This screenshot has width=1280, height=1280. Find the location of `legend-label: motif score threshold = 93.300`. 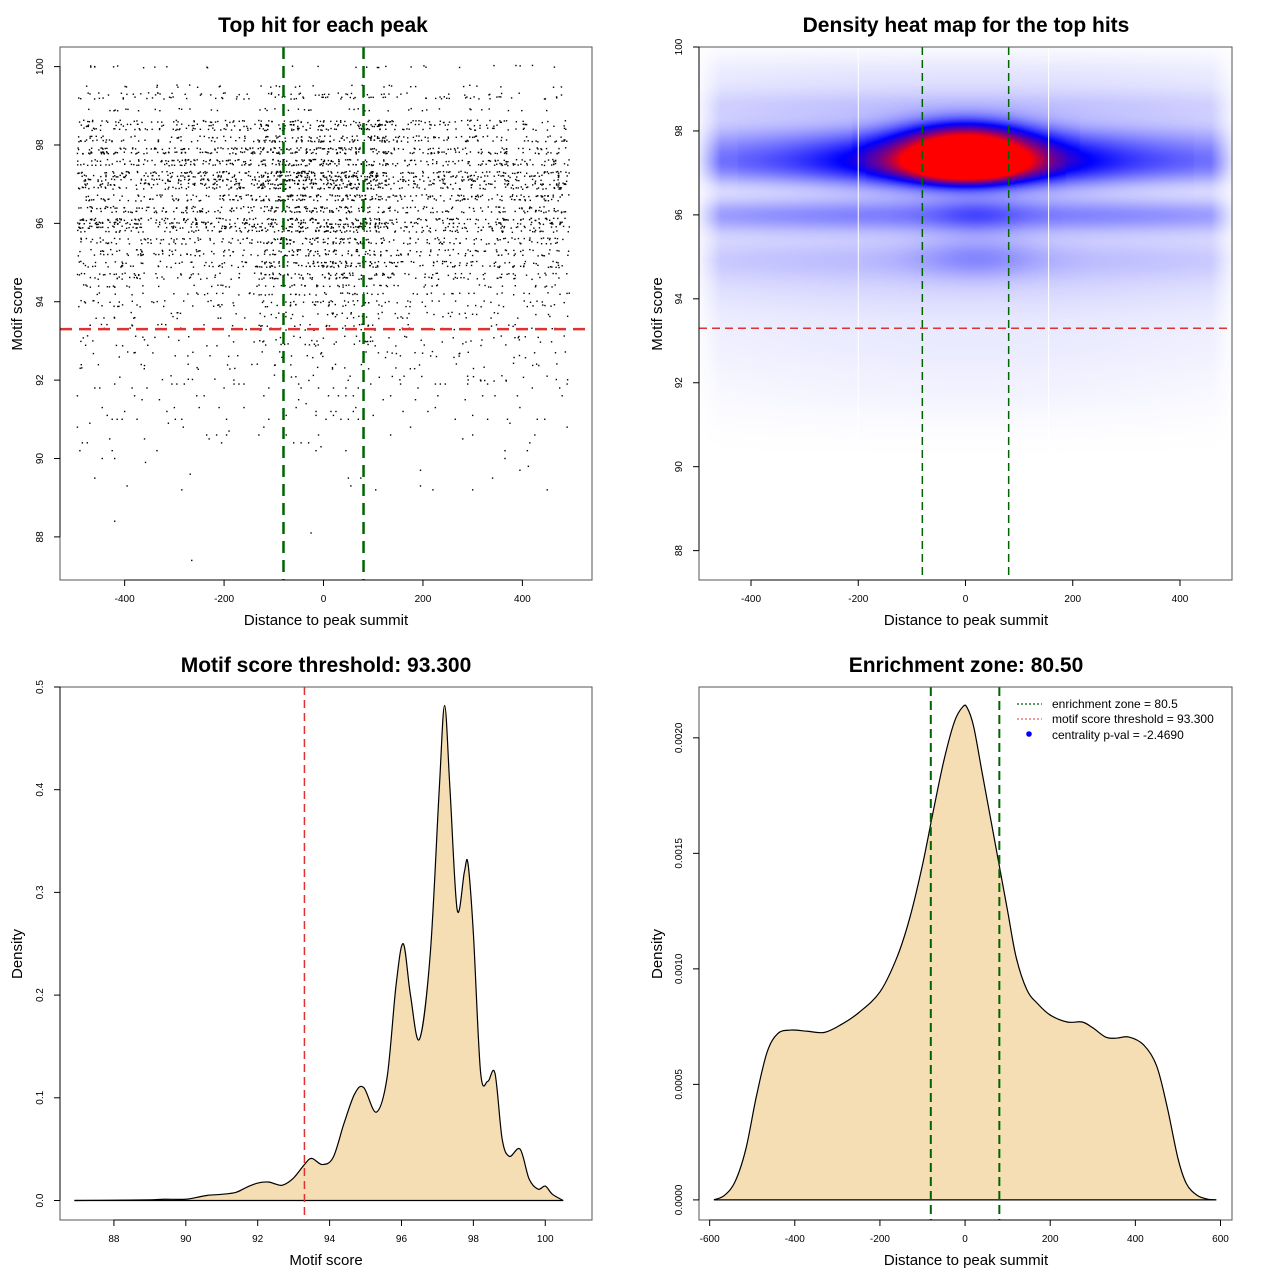

legend-label: motif score threshold = 93.300 is located at coordinates (1133, 719).